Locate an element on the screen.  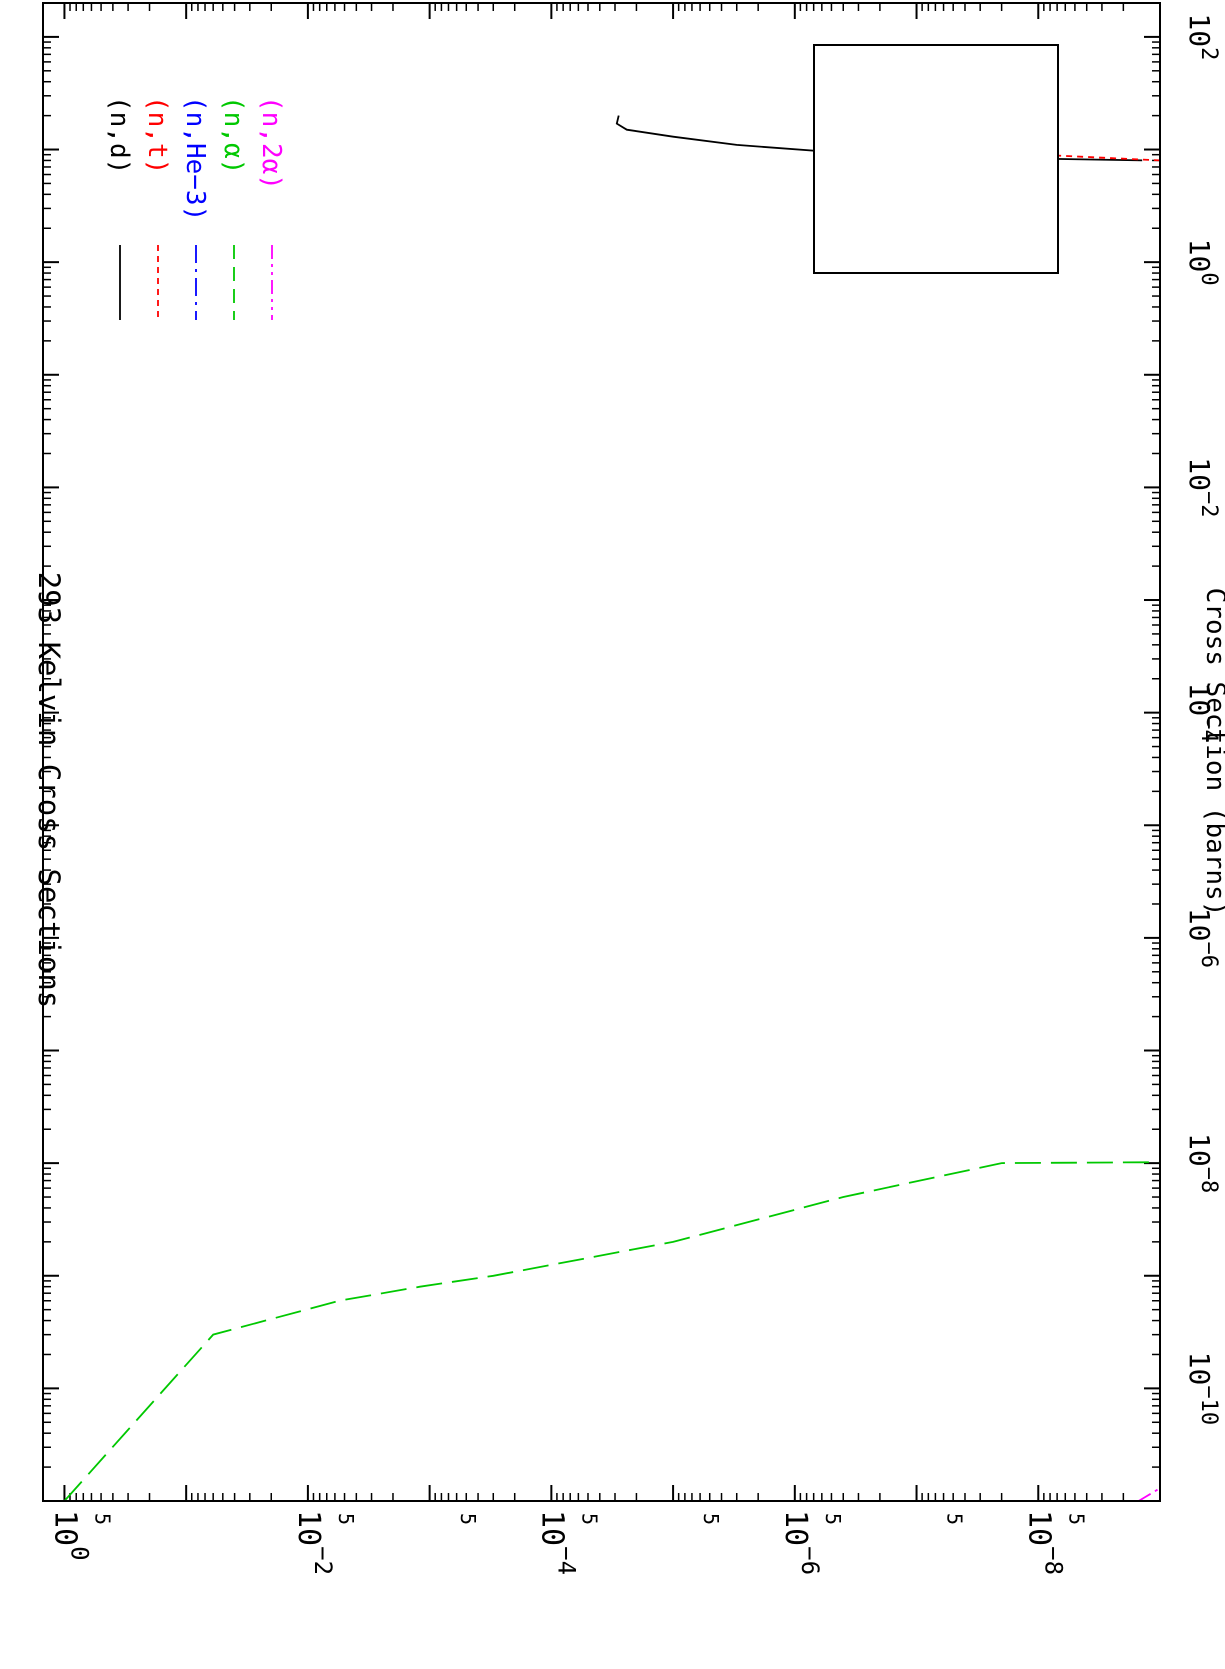
svg-text: 10−10 is located at coordinates (1202, 1388).